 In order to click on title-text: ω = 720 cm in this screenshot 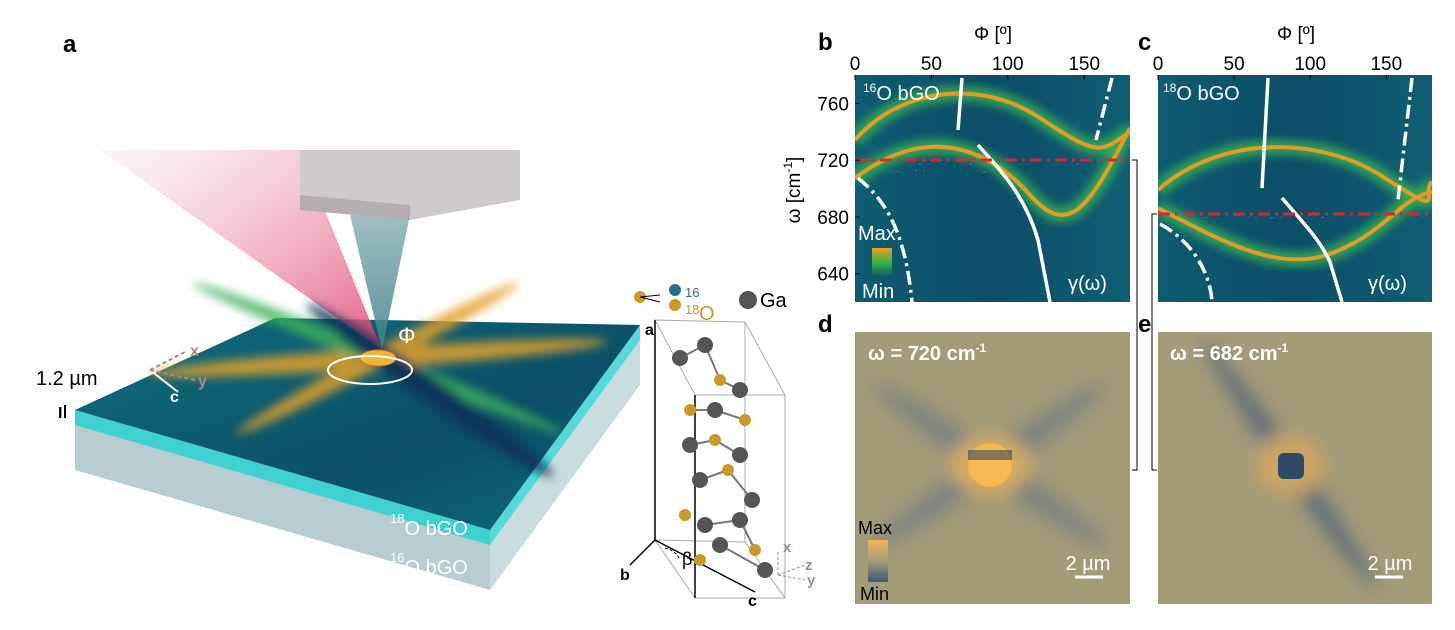, I will do `click(922, 354)`.